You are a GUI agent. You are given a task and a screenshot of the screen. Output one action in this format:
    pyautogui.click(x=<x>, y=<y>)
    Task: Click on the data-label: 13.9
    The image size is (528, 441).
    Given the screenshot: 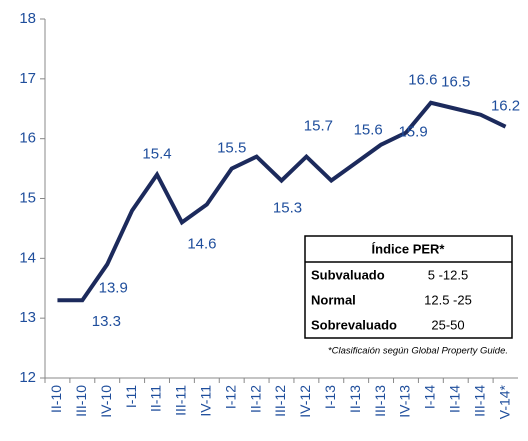 What is the action you would take?
    pyautogui.click(x=113, y=287)
    